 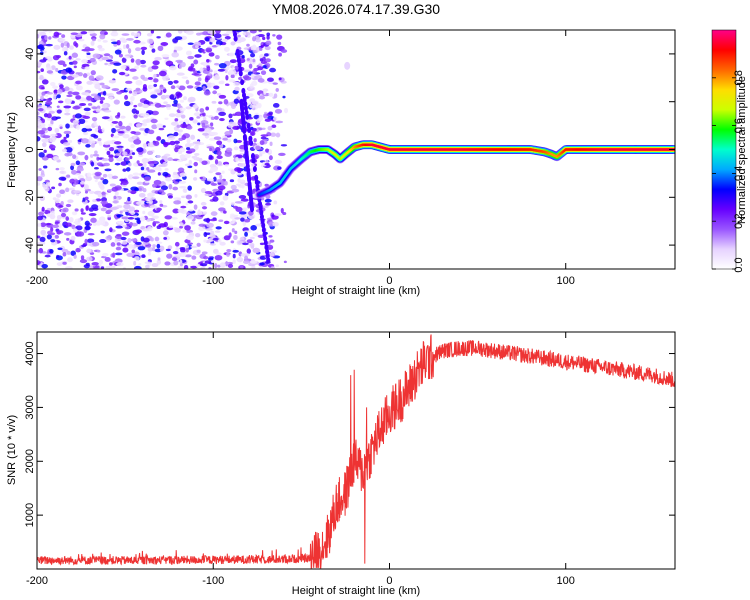 What do you see at coordinates (249, 129) in the screenshot?
I see `streak-blob` at bounding box center [249, 129].